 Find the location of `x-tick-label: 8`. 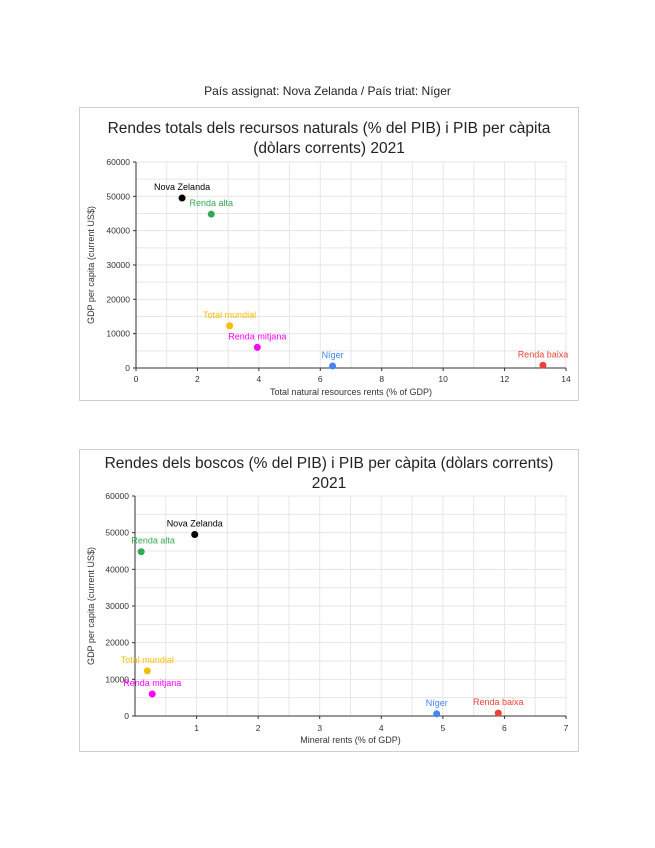

x-tick-label: 8 is located at coordinates (381, 379).